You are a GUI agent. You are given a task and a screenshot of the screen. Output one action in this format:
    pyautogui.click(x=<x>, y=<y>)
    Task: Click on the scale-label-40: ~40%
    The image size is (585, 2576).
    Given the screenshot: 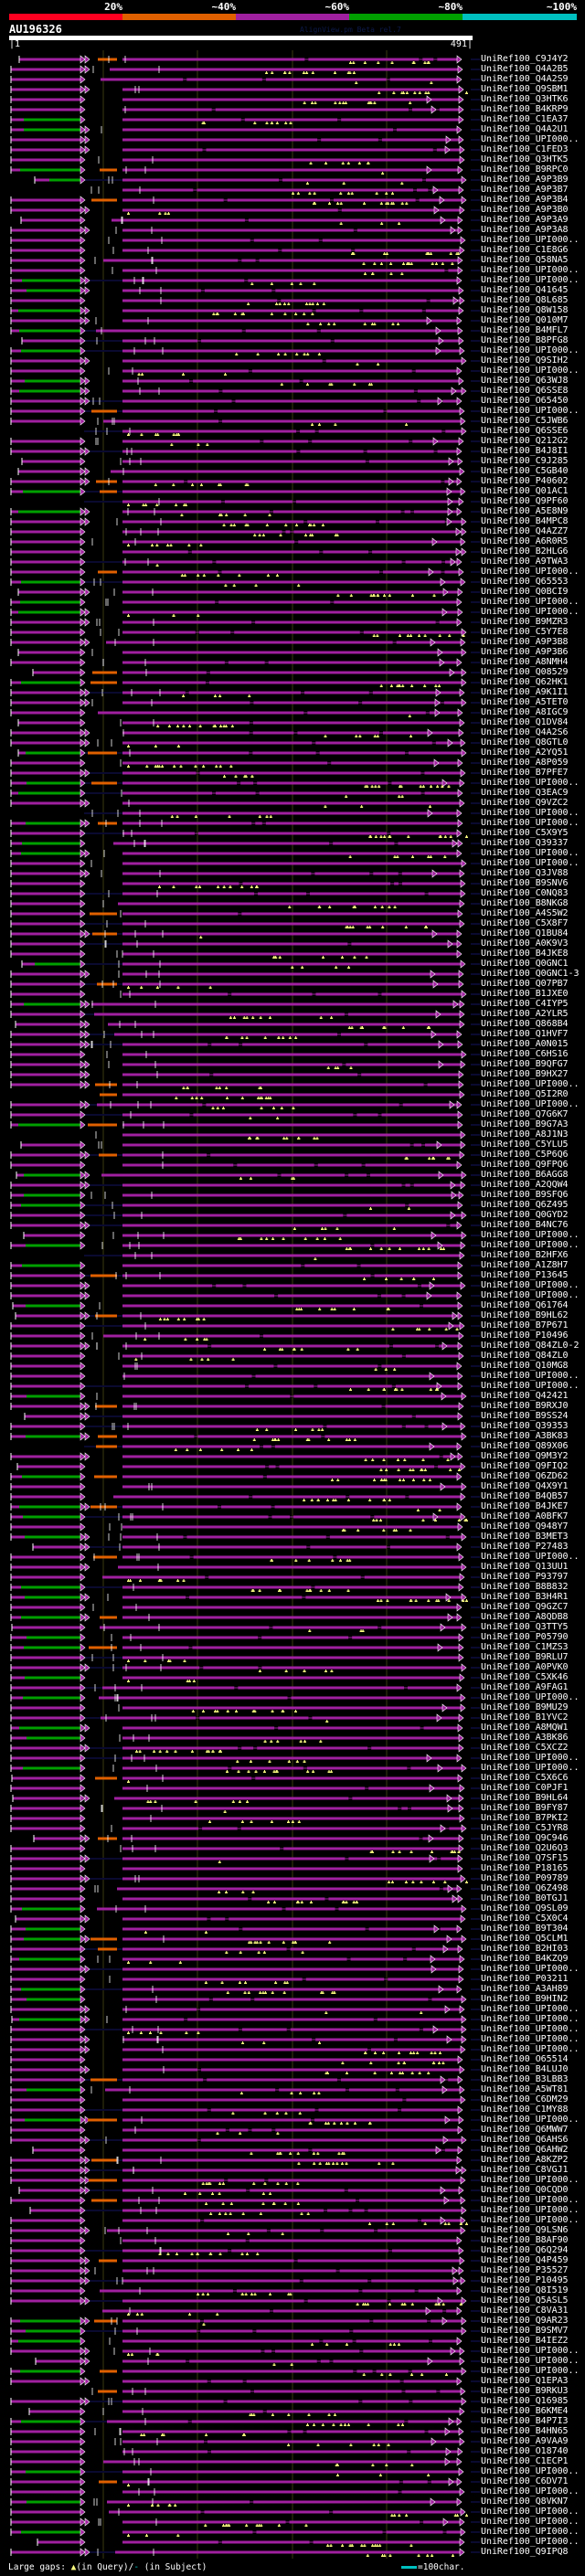 What is the action you would take?
    pyautogui.click(x=224, y=7)
    